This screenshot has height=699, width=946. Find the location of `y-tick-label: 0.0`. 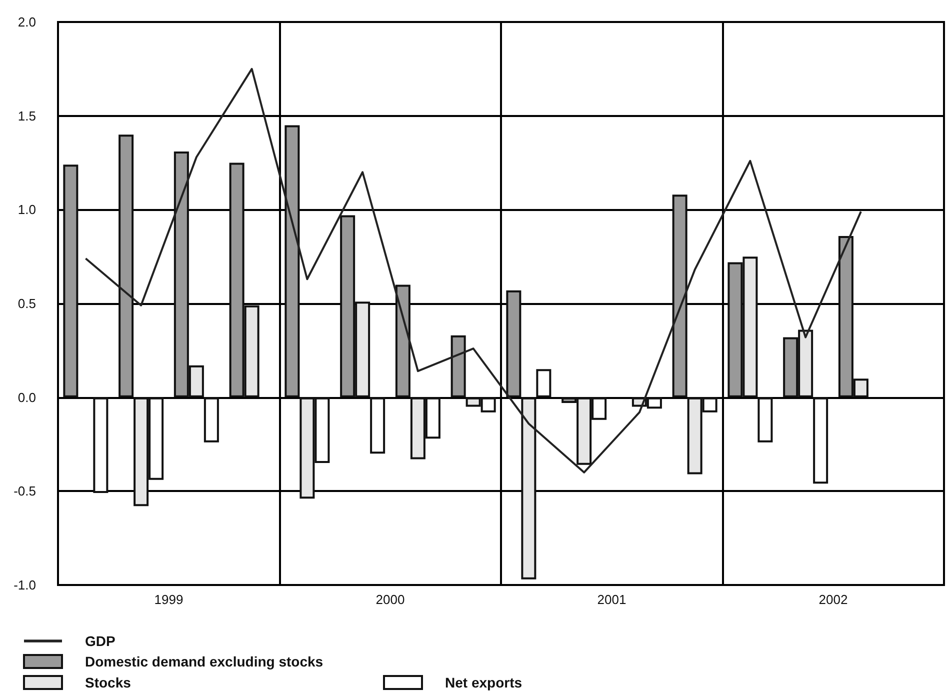

y-tick-label: 0.0 is located at coordinates (27, 397).